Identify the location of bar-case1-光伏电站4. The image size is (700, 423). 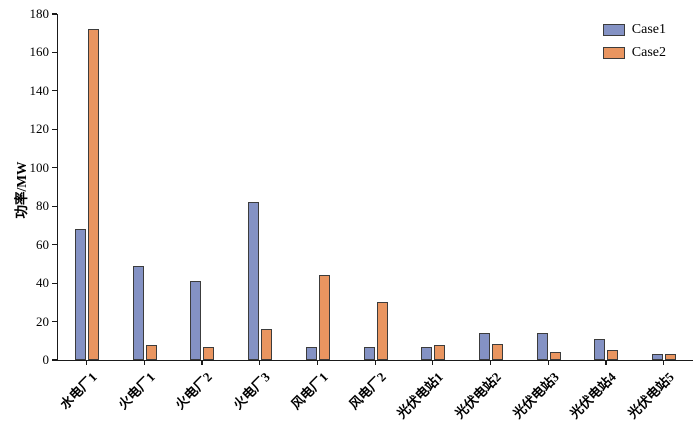
(600, 349).